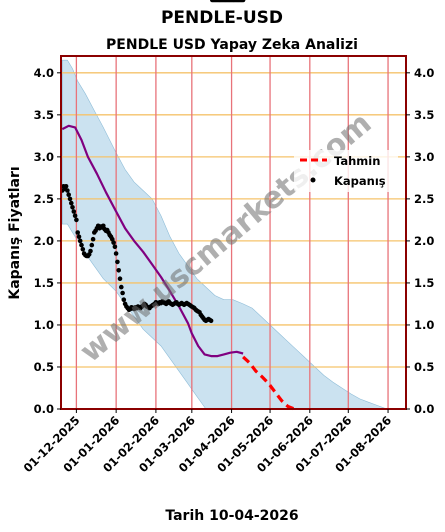 This screenshot has height=532, width=445. What do you see at coordinates (222, 18) in the screenshot?
I see `page-title: PENDLE-USD` at bounding box center [222, 18].